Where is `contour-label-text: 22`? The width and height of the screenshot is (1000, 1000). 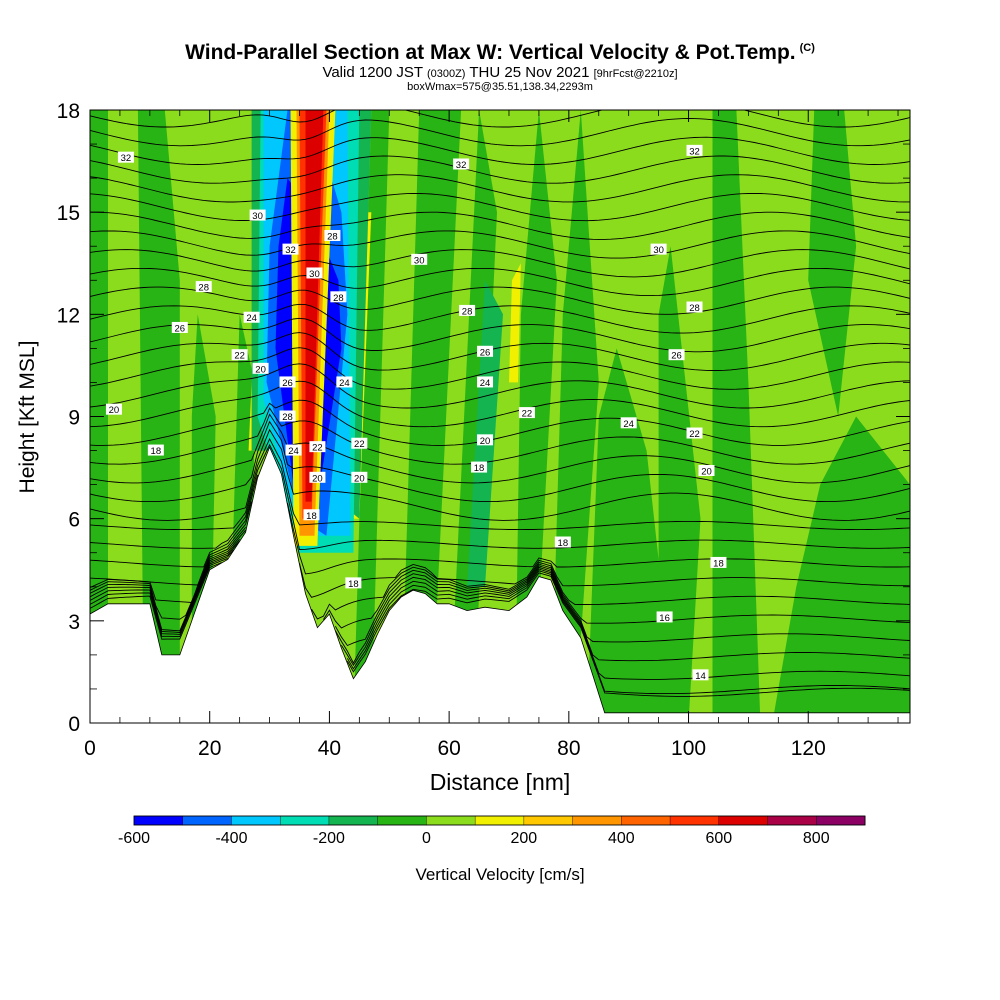
contour-label-text: 22 is located at coordinates (527, 414).